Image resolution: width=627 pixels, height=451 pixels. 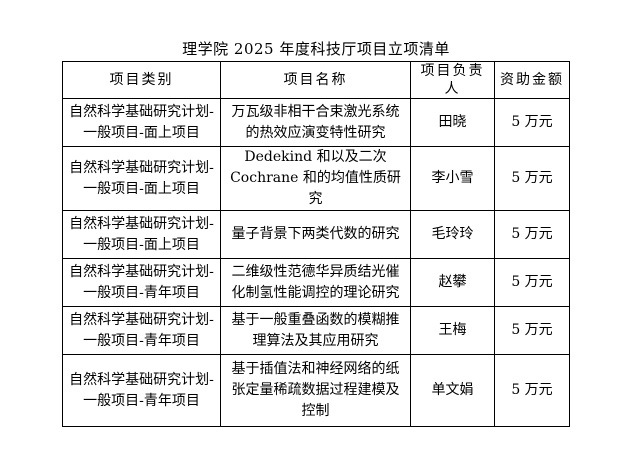 I want to click on cell-project-name: 基于插值法和神经网络的纸 张定量稀疏数据过程建模及 控制, so click(x=315, y=390).